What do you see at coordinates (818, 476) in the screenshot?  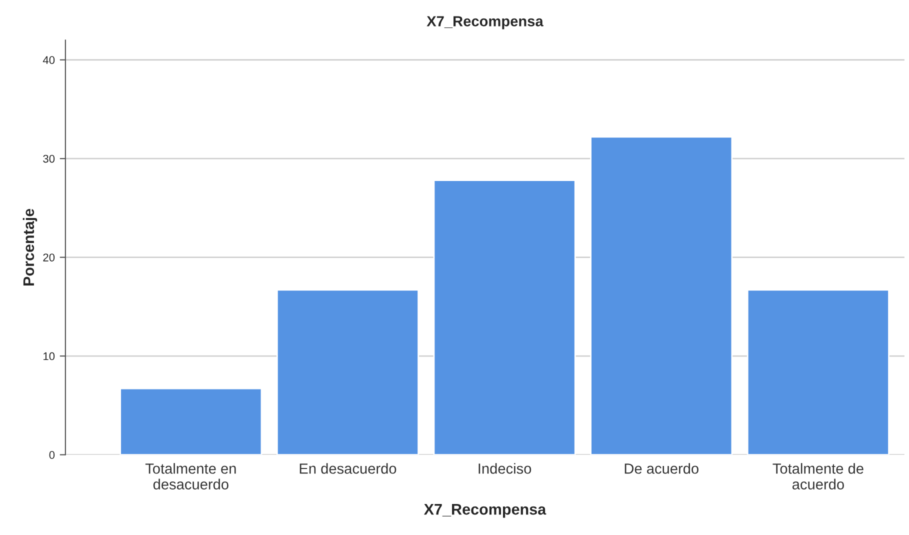 I see `x-tick-label: Totalmente de acuerdo` at bounding box center [818, 476].